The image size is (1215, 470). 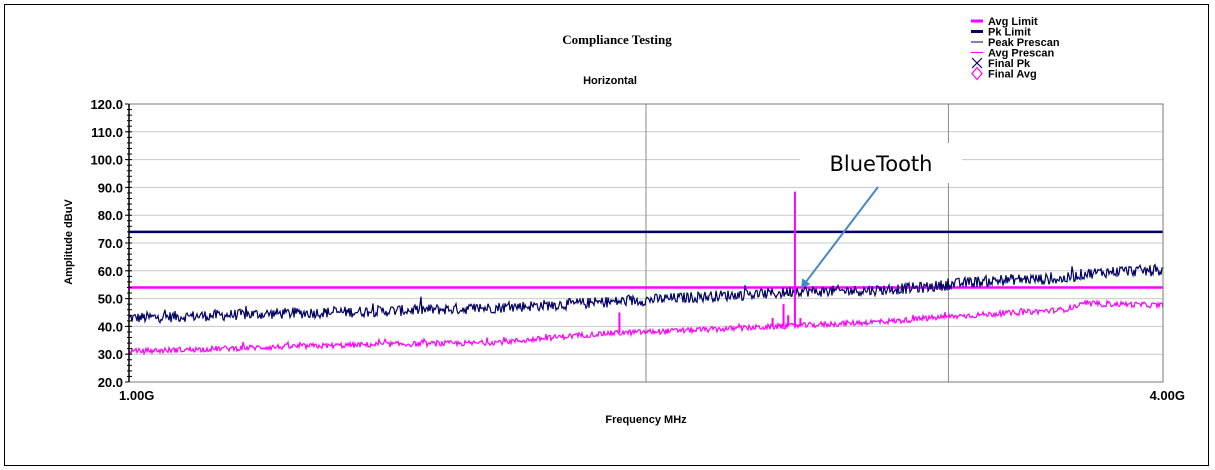 What do you see at coordinates (977, 63) in the screenshot?
I see `legend-x-icon` at bounding box center [977, 63].